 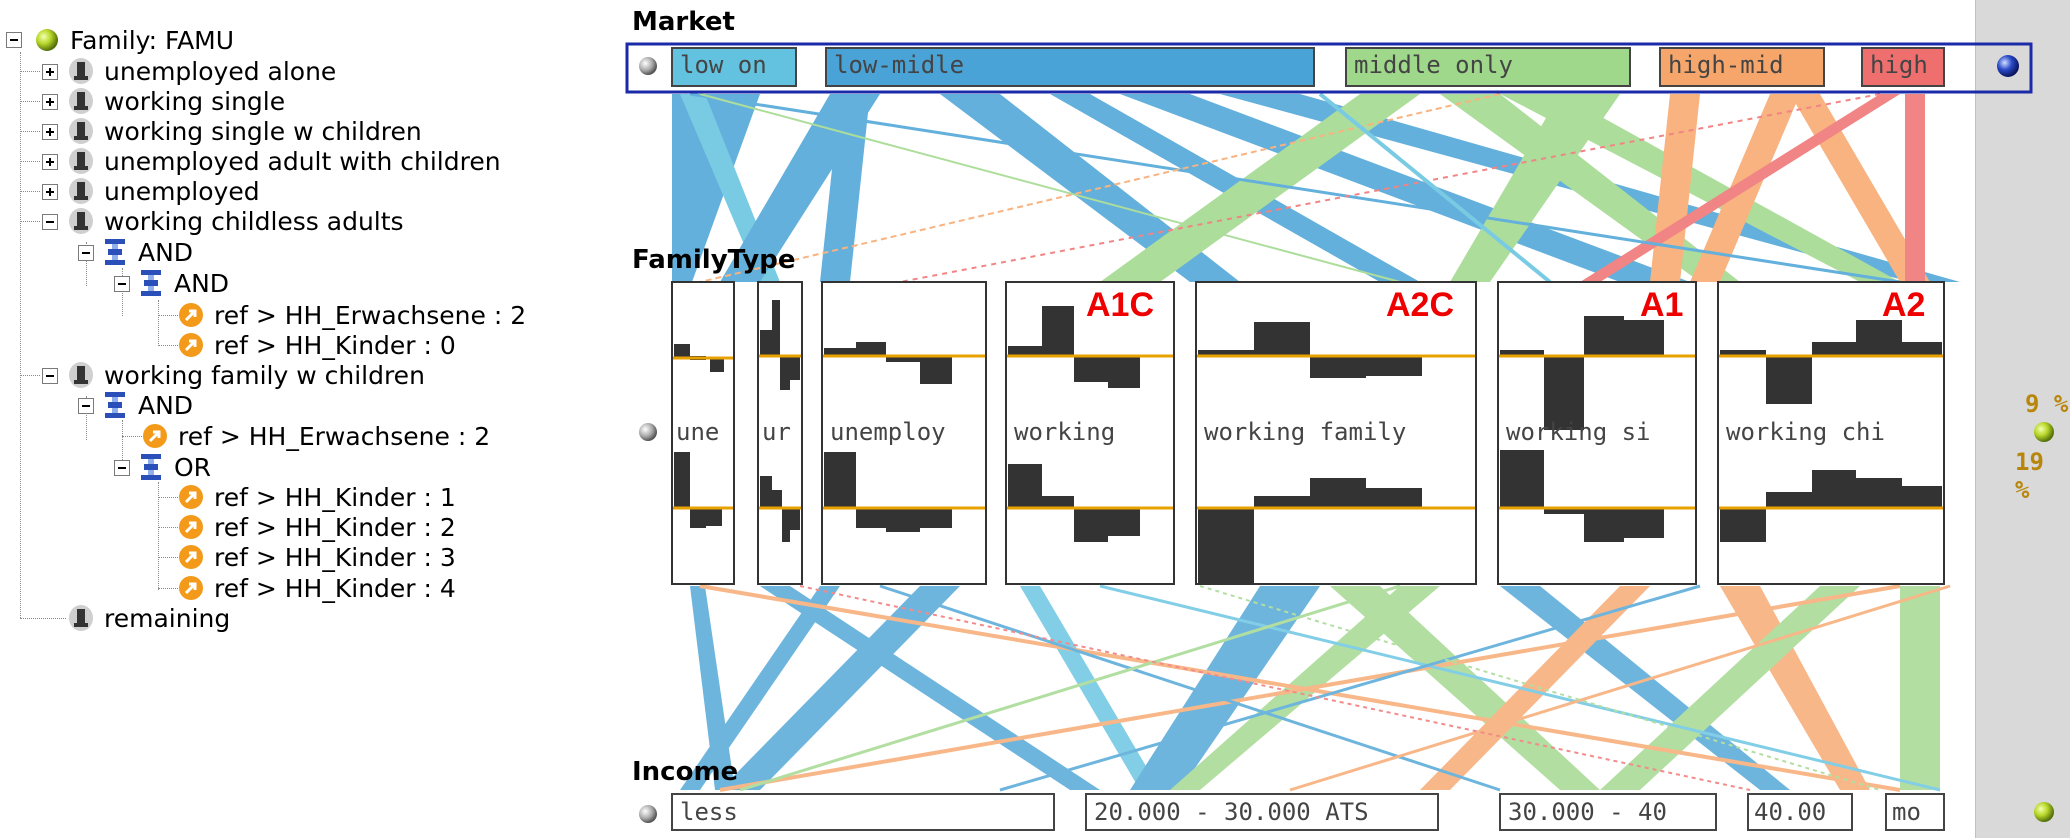 What do you see at coordinates (284, 161) in the screenshot?
I see `tree-node-unemployed-adult-with-children: unemployed adult with children` at bounding box center [284, 161].